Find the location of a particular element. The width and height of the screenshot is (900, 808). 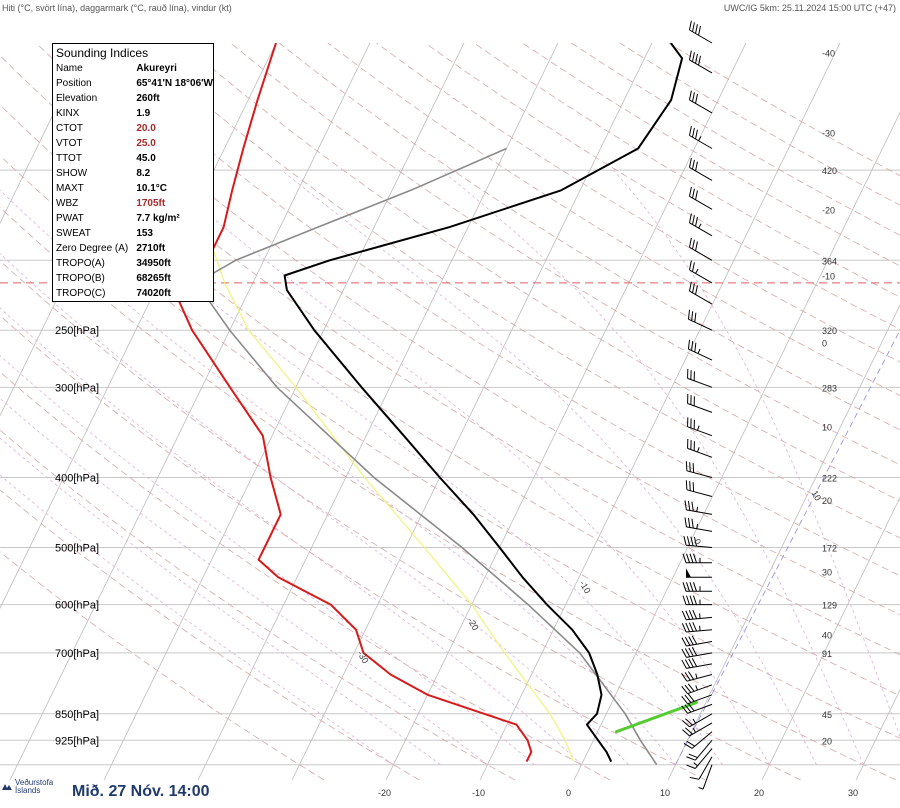

right-axis-label: -10 is located at coordinates (828, 277).